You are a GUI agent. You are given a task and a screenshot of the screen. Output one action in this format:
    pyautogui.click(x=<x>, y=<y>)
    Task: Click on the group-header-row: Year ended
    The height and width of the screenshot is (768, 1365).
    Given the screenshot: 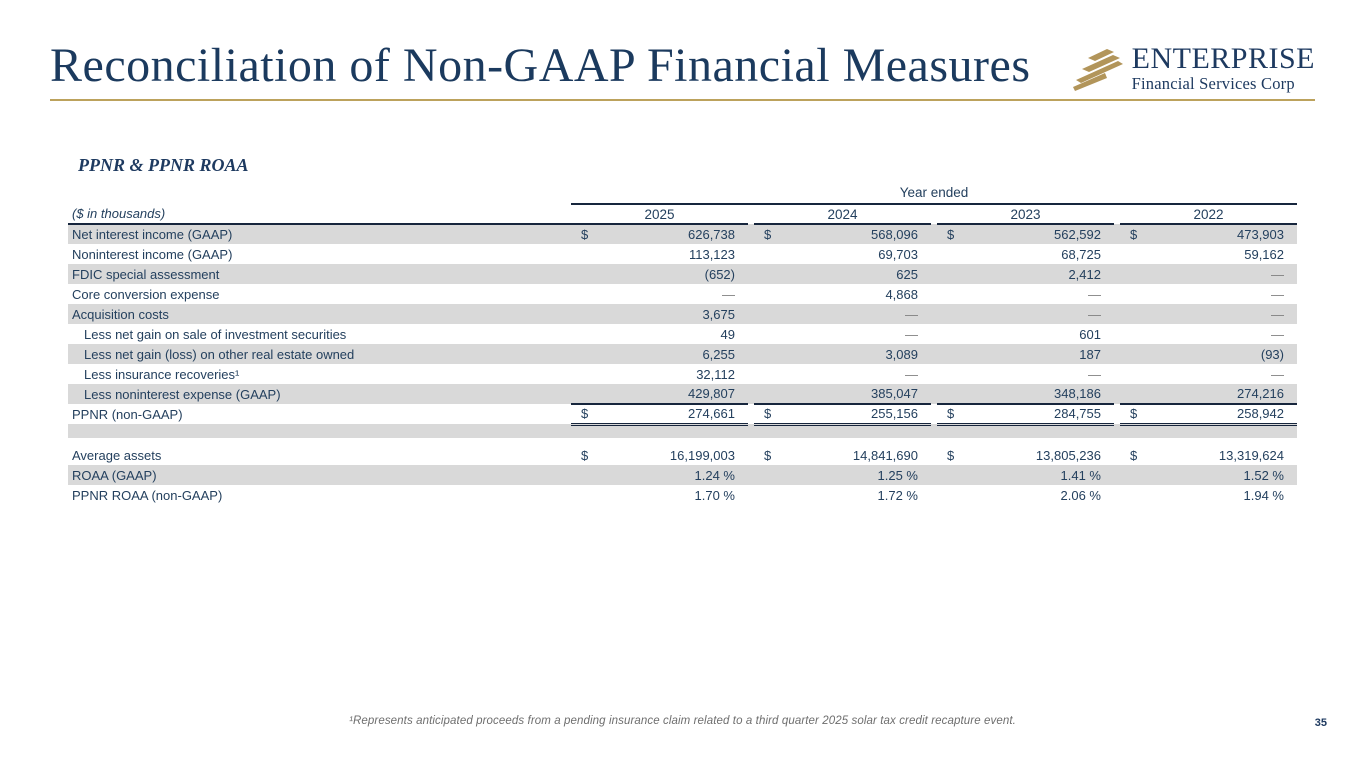 What is the action you would take?
    pyautogui.click(x=682, y=193)
    